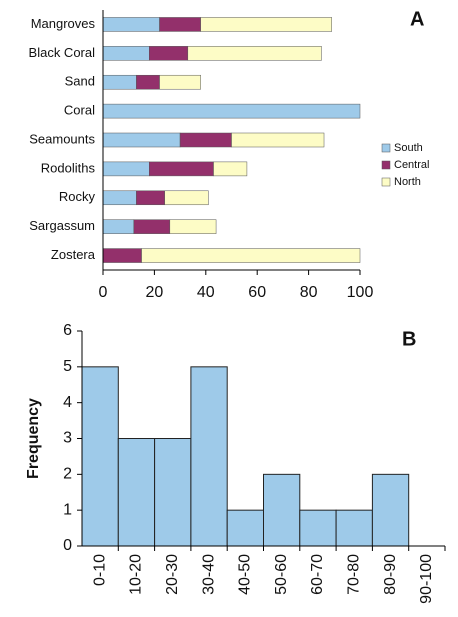 The image size is (458, 617). What do you see at coordinates (62, 52) in the screenshot?
I see `y-tick-label: Black Coral` at bounding box center [62, 52].